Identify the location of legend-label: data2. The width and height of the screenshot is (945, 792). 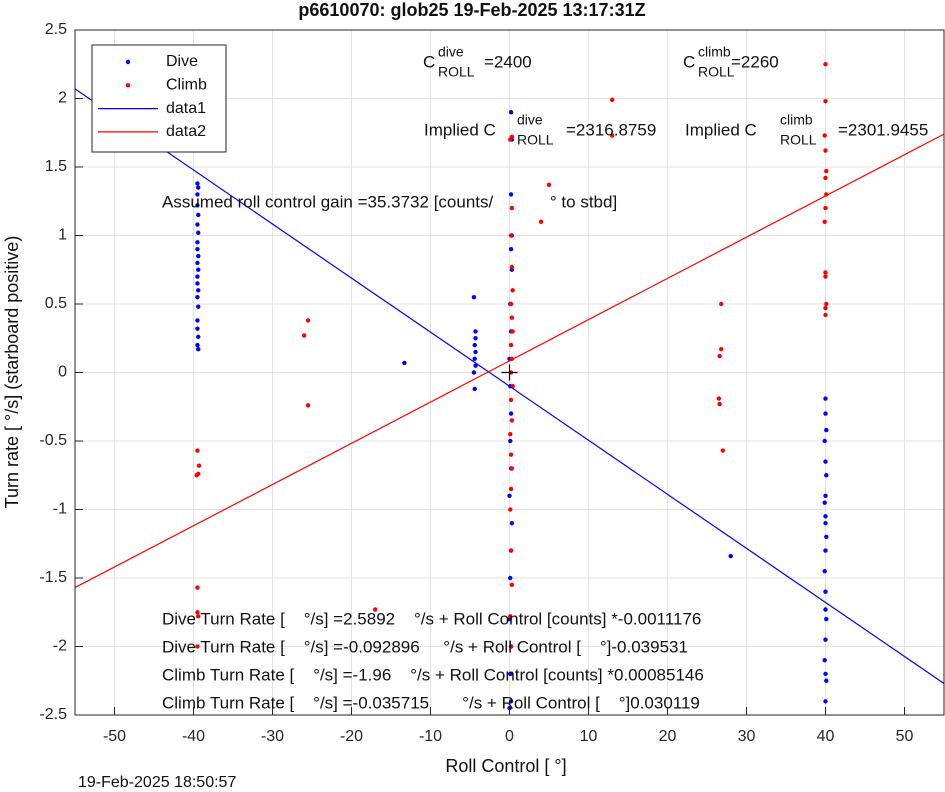
(186, 131).